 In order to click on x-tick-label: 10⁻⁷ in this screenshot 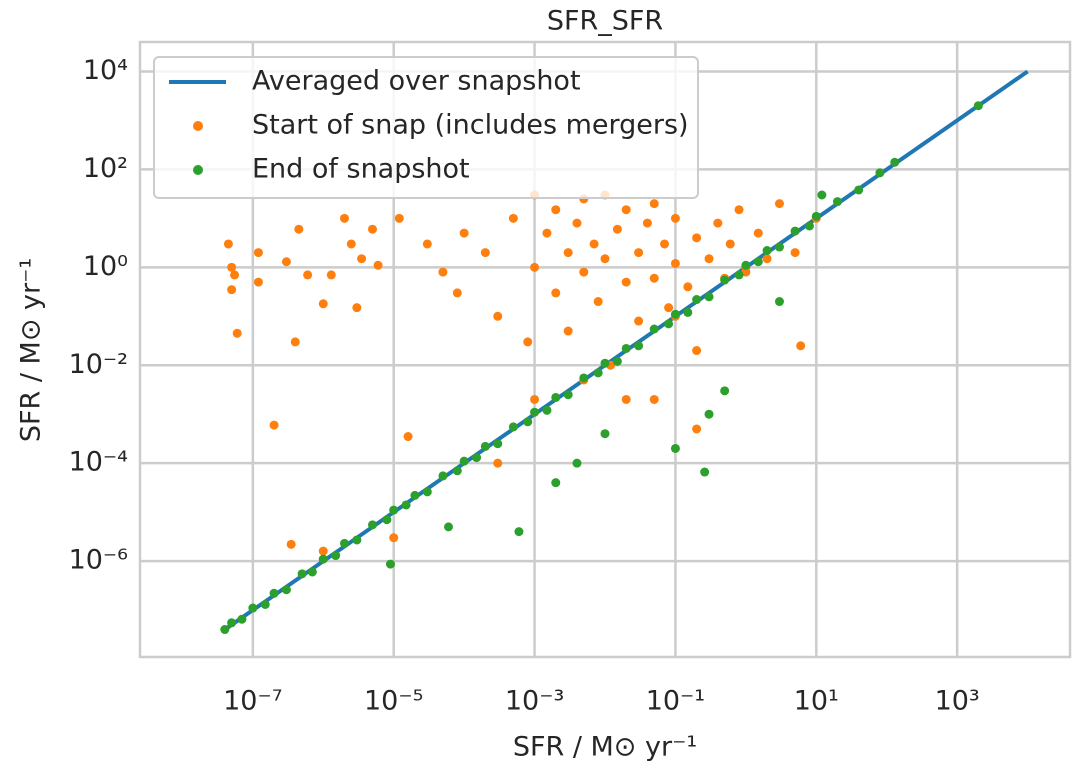, I will do `click(252, 701)`.